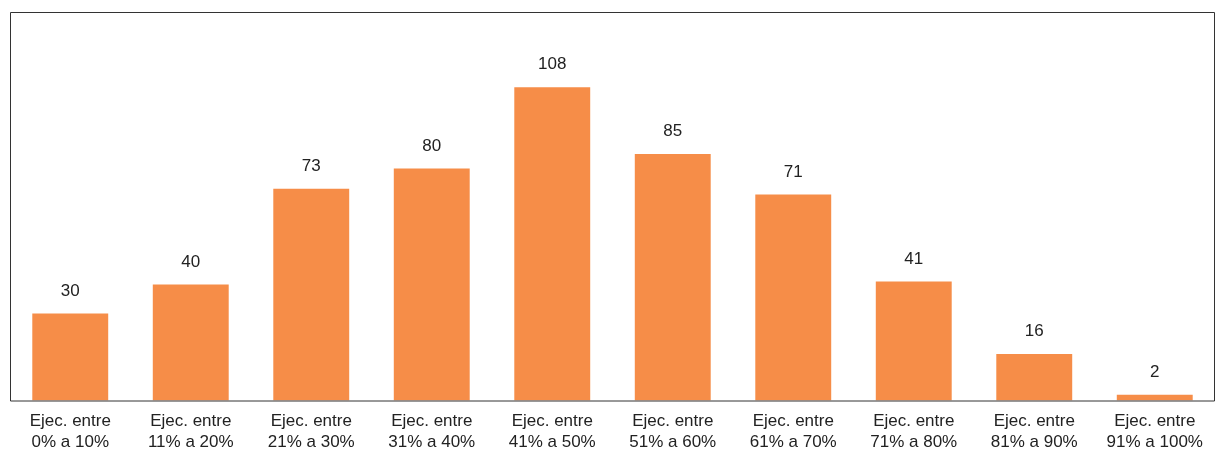  What do you see at coordinates (552, 64) in the screenshot?
I see `data-label: 108` at bounding box center [552, 64].